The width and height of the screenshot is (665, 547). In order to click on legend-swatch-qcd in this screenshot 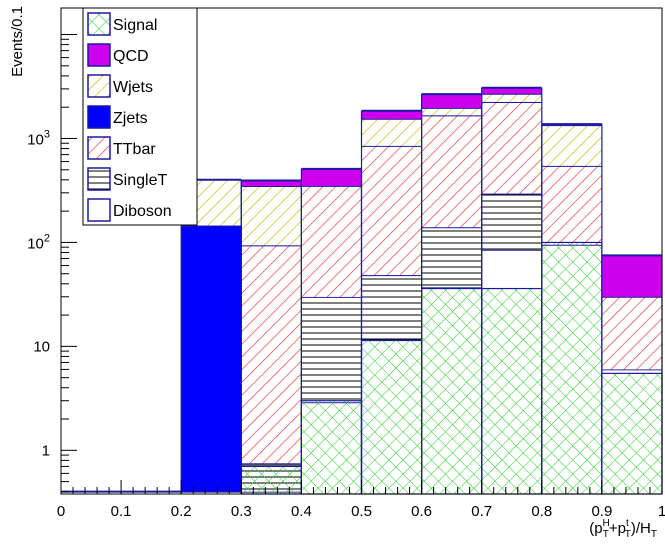, I will do `click(99, 55)`.